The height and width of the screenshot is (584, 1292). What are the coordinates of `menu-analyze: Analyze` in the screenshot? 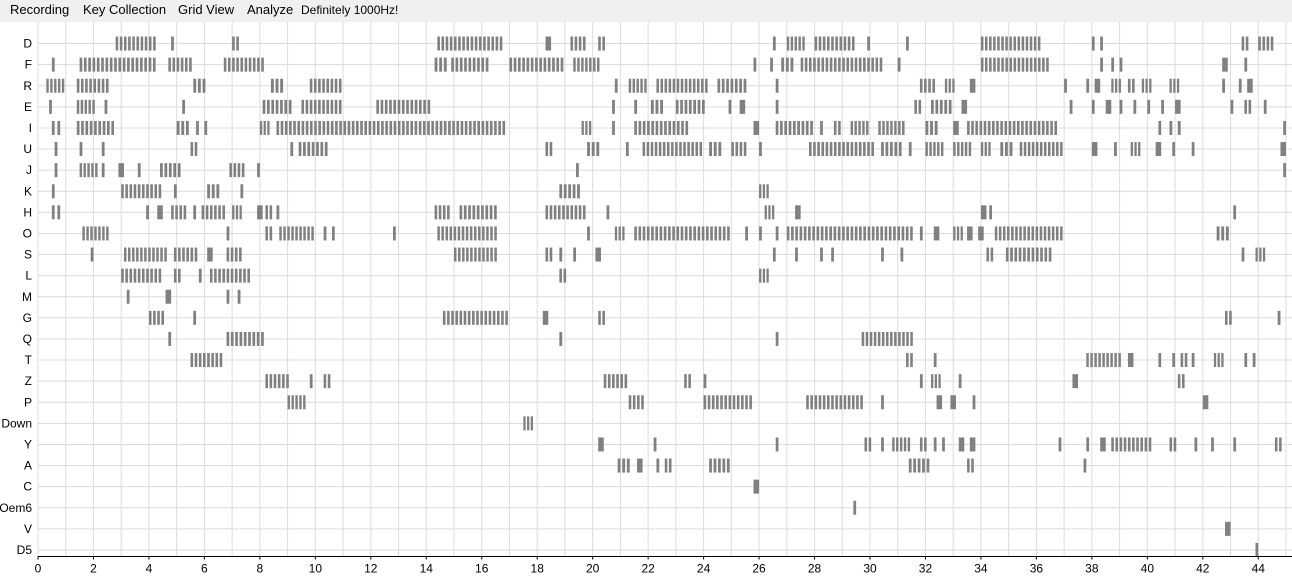 It's located at (270, 9).